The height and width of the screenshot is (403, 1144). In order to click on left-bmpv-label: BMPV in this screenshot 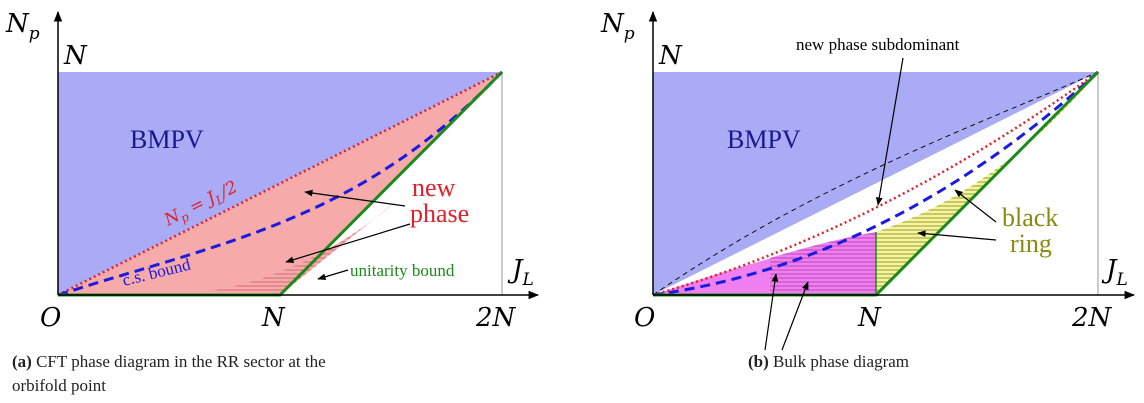, I will do `click(167, 139)`.